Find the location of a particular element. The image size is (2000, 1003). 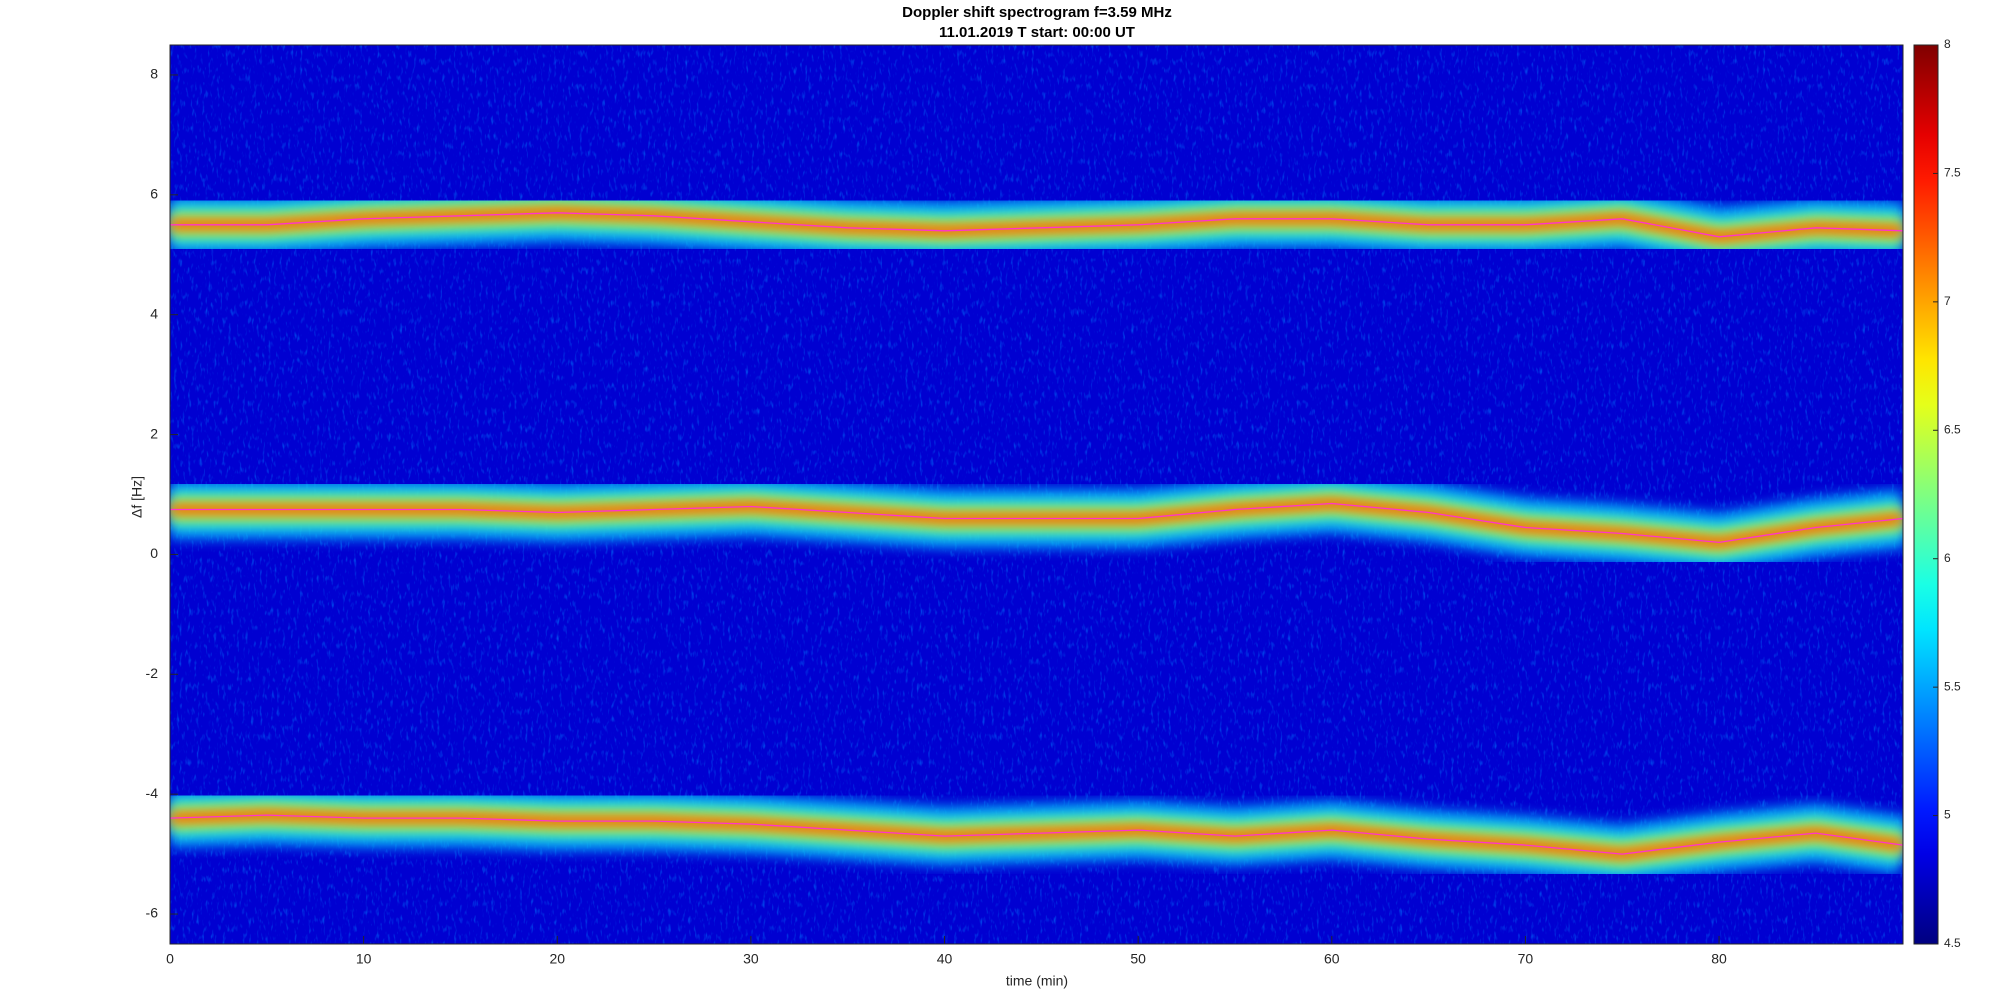

y-tick-label: 6 is located at coordinates (154, 194).